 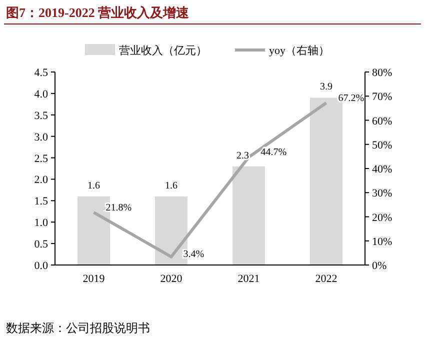 I want to click on y-tick-label: 2.0, so click(x=41, y=180).